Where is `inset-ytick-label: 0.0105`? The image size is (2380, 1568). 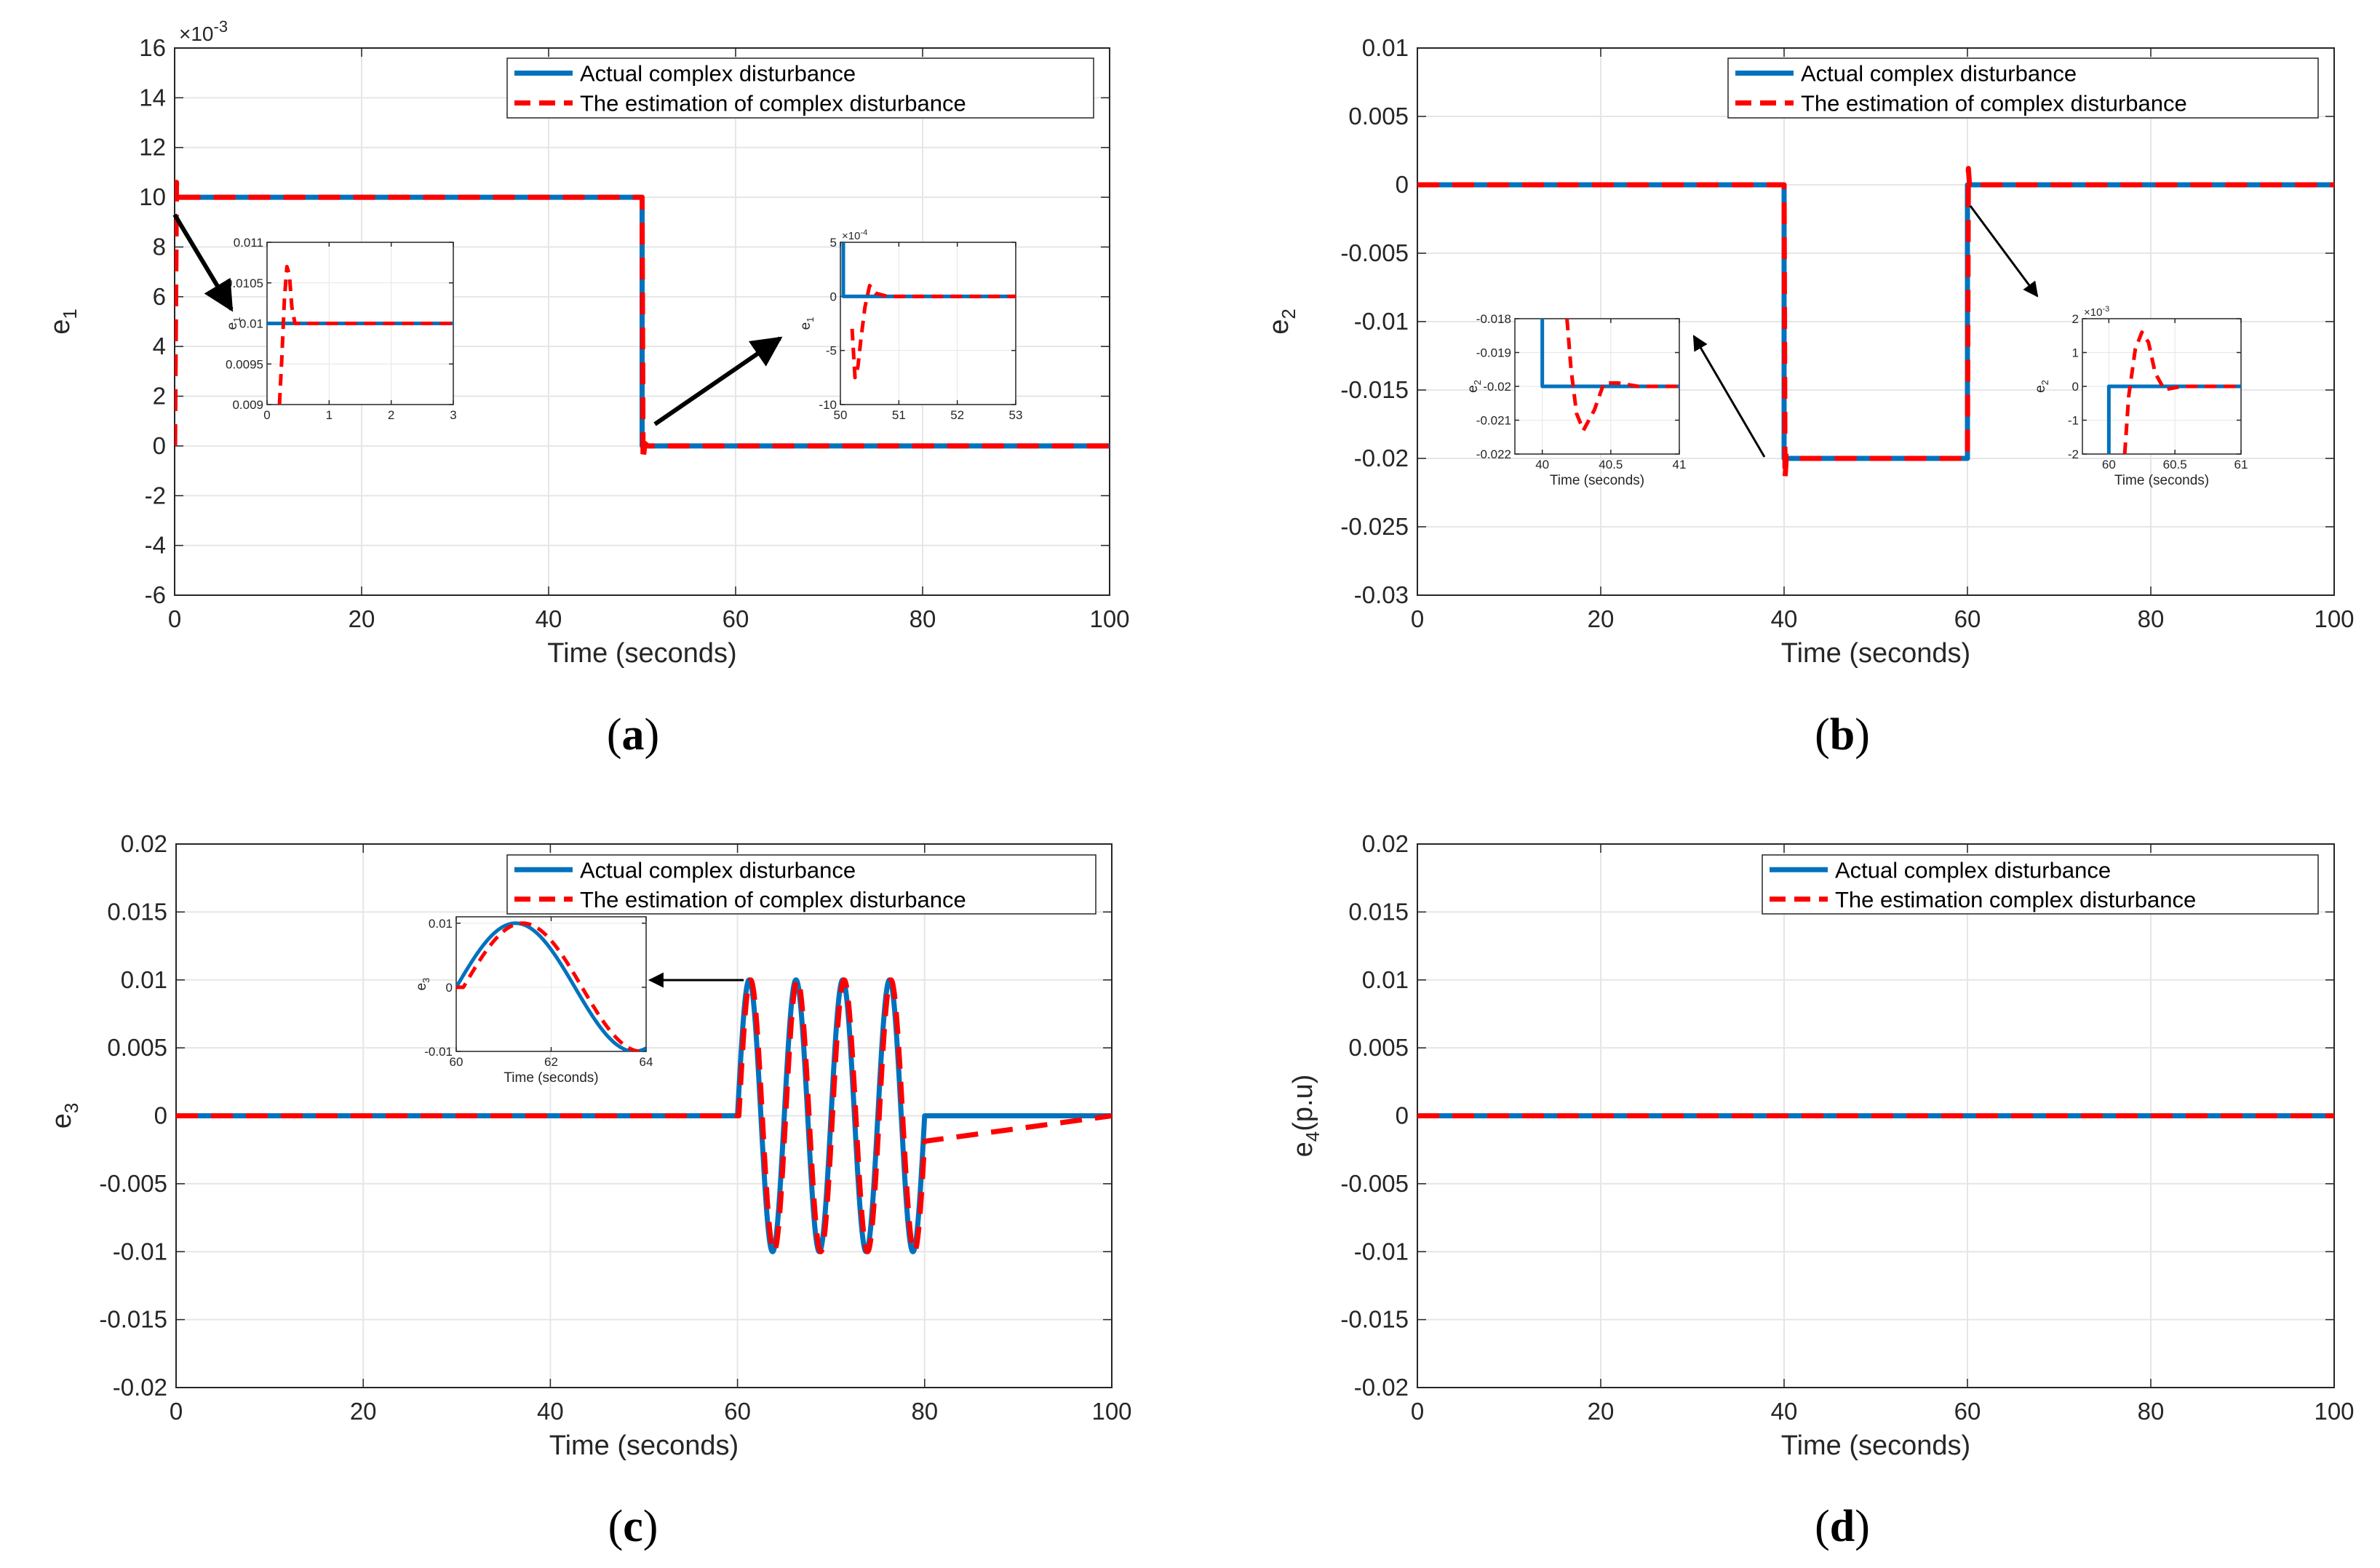 inset-ytick-label: 0.0105 is located at coordinates (244, 283).